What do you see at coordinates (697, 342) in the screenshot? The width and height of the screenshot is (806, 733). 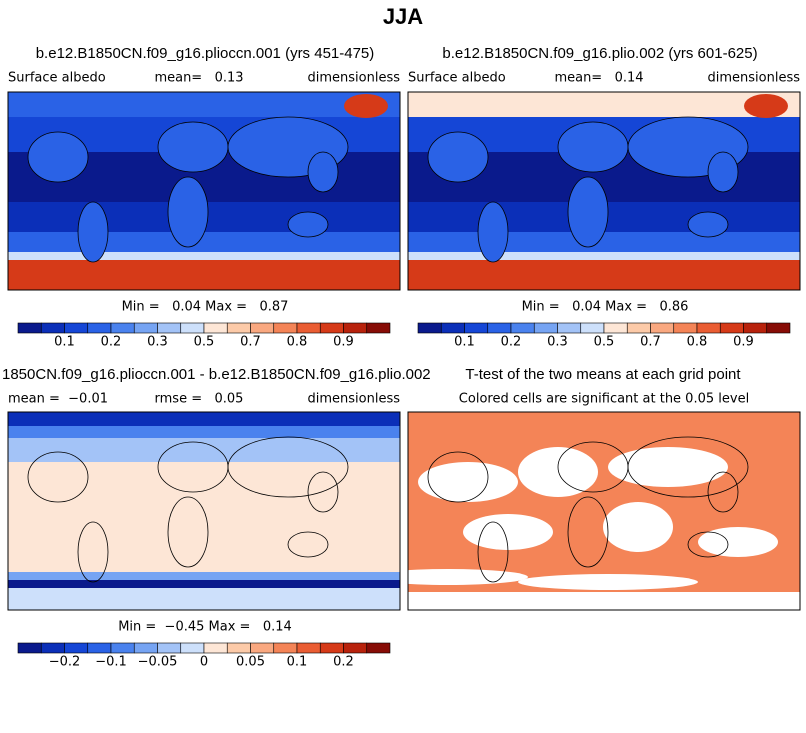 I see `colorbar-label: 0.8` at bounding box center [697, 342].